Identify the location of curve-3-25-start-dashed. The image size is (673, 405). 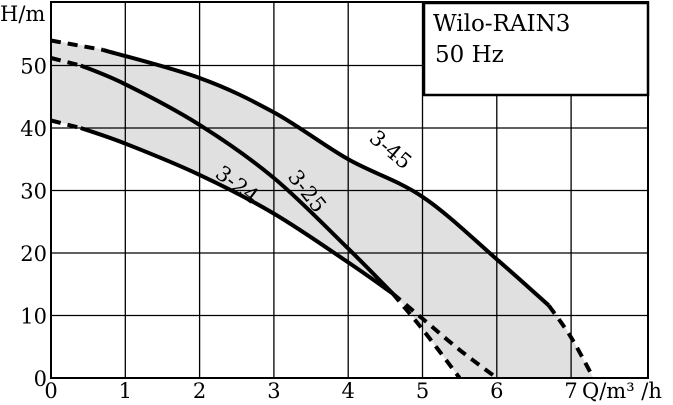
(66, 62).